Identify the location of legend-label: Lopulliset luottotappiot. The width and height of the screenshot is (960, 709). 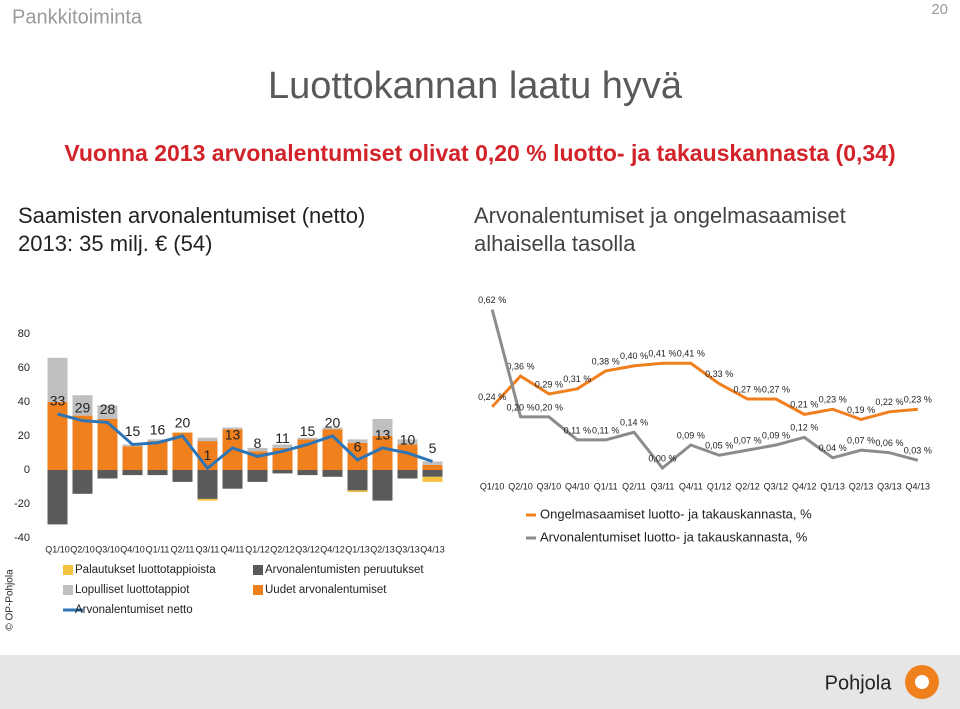
(132, 590).